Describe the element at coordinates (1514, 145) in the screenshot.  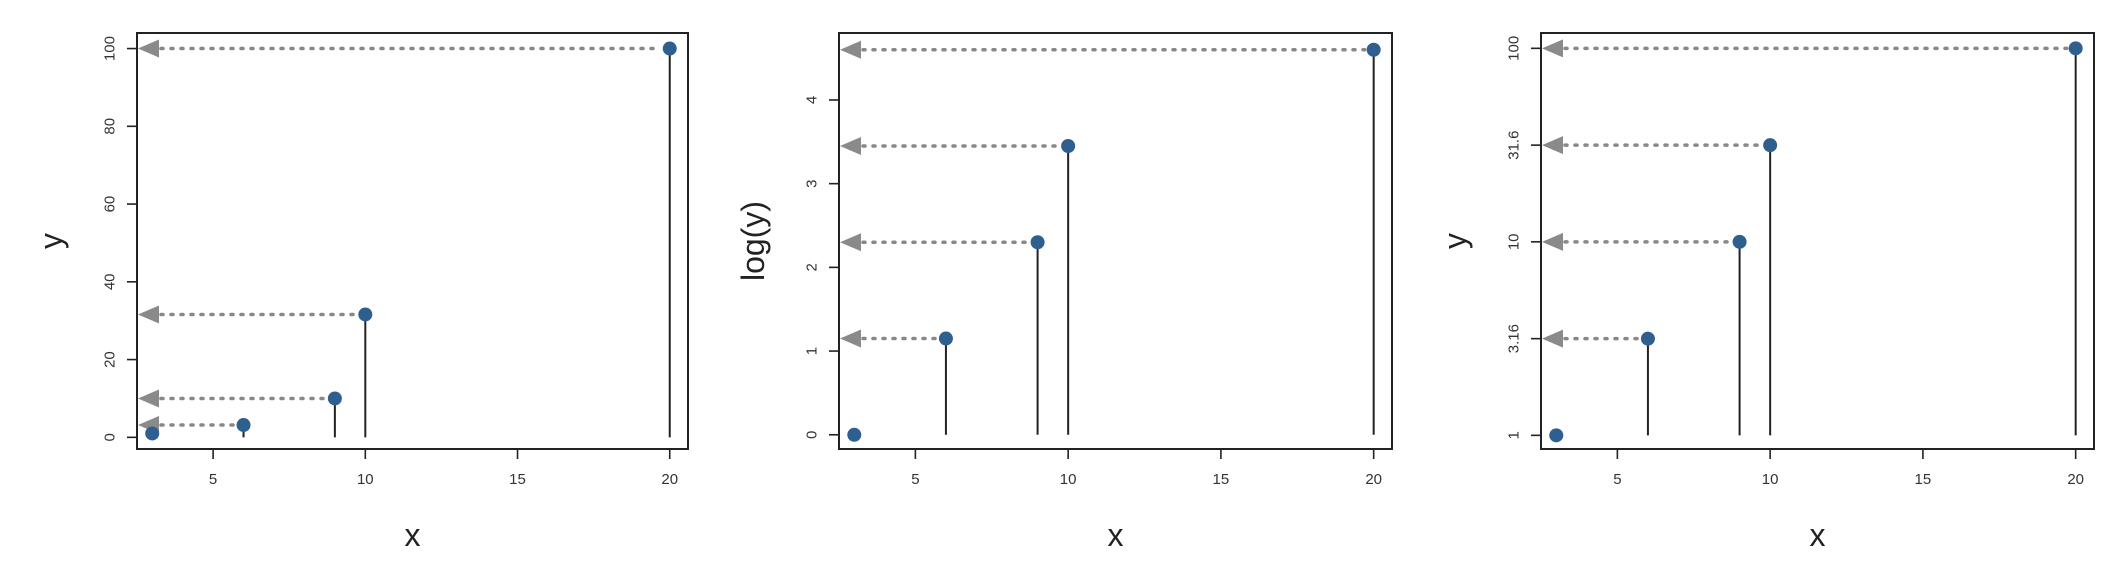
I see `y-tick-label: 31.6` at that location.